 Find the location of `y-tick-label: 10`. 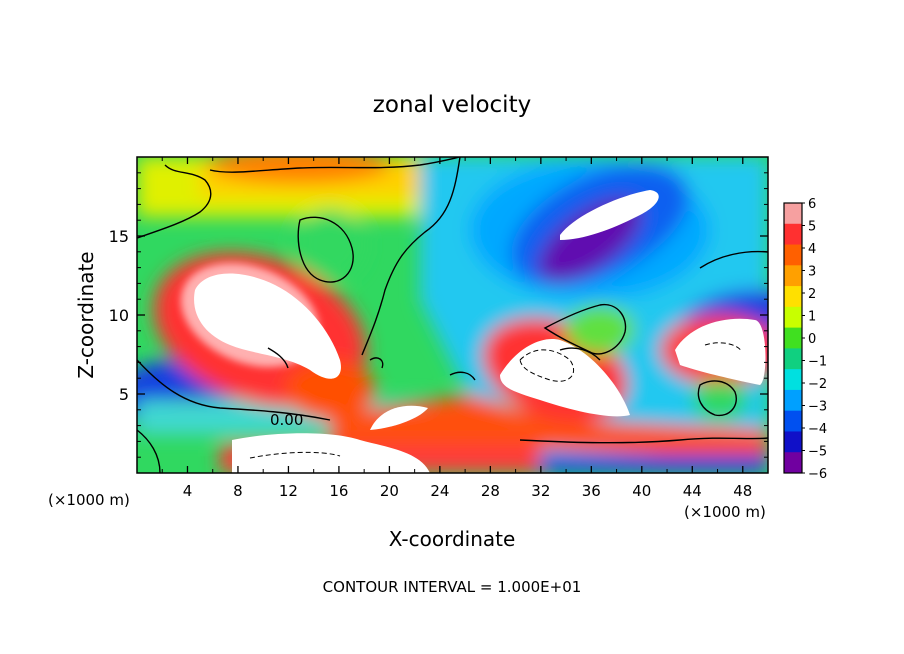

y-tick-label: 10 is located at coordinates (119, 315).